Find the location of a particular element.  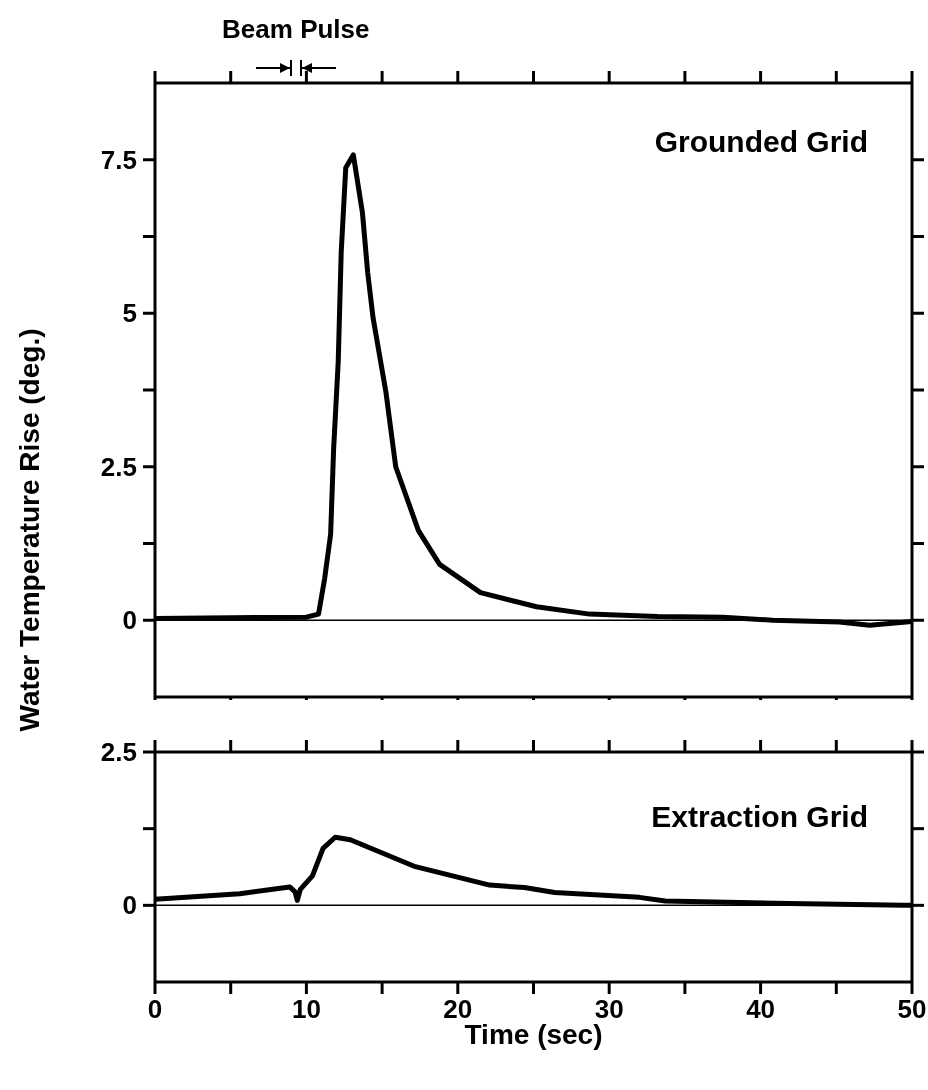

annotation: Grounded Grid is located at coordinates (761, 142).